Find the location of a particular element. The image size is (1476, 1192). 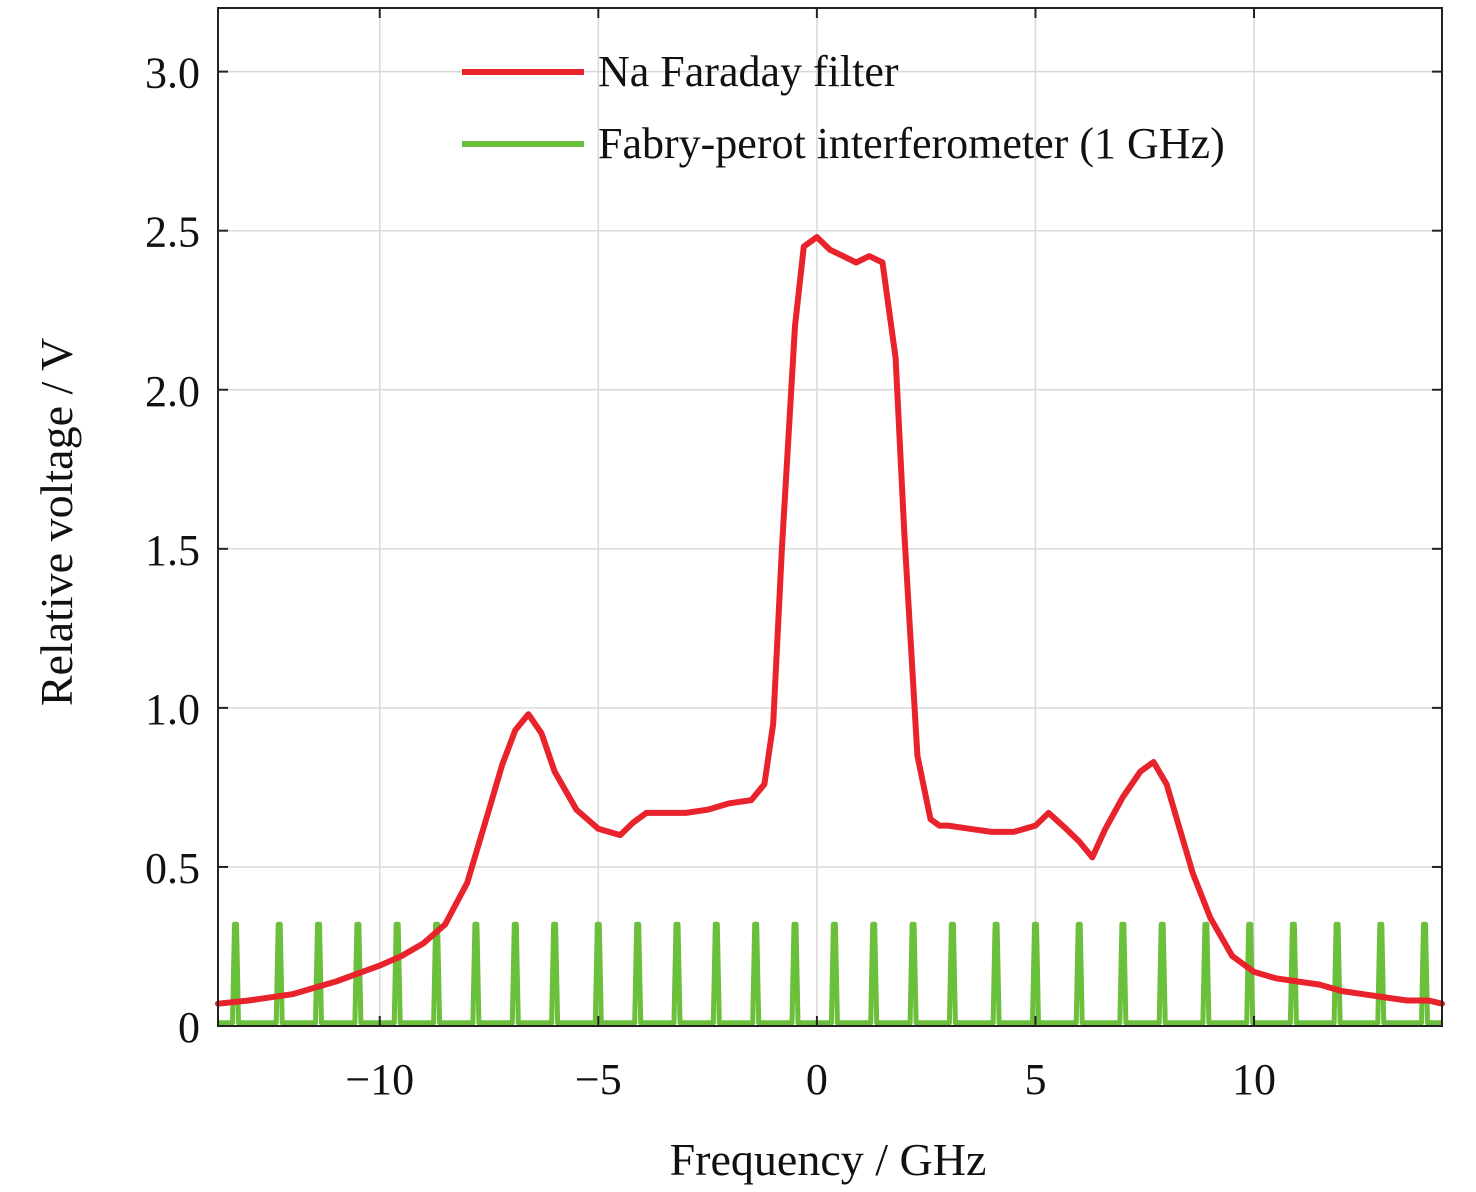

x-tick-labels: −10 −5 0 5 10 is located at coordinates (810, 1079).